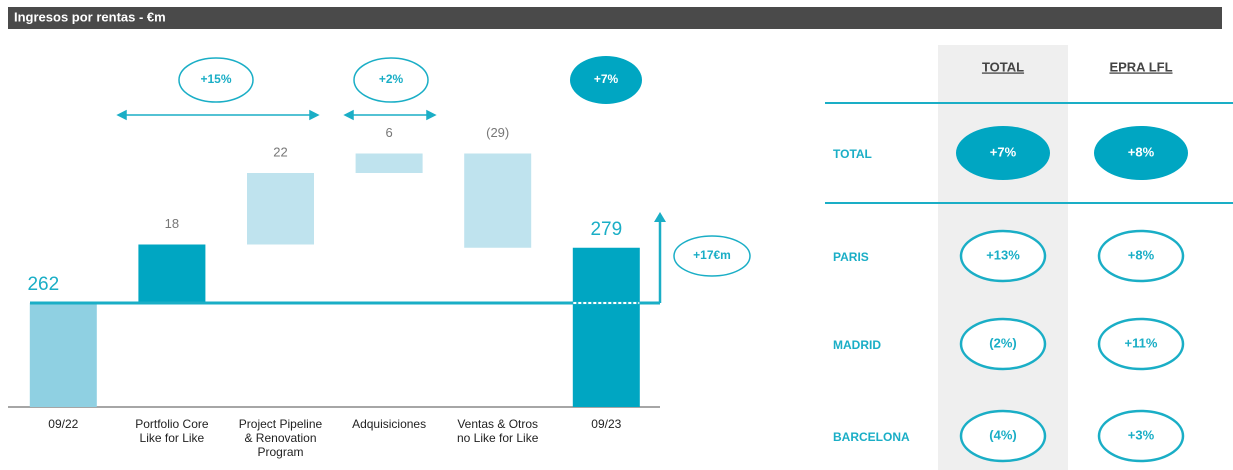 Image resolution: width=1233 pixels, height=470 pixels. I want to click on value-label: 262, so click(43, 284).